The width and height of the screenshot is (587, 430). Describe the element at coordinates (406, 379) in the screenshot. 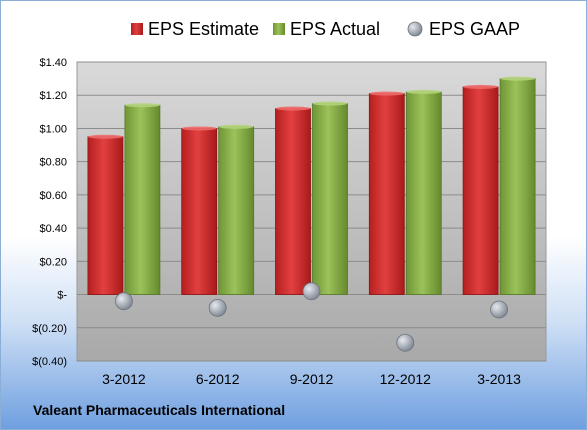

I see `x-tick-label: 12-2012` at that location.